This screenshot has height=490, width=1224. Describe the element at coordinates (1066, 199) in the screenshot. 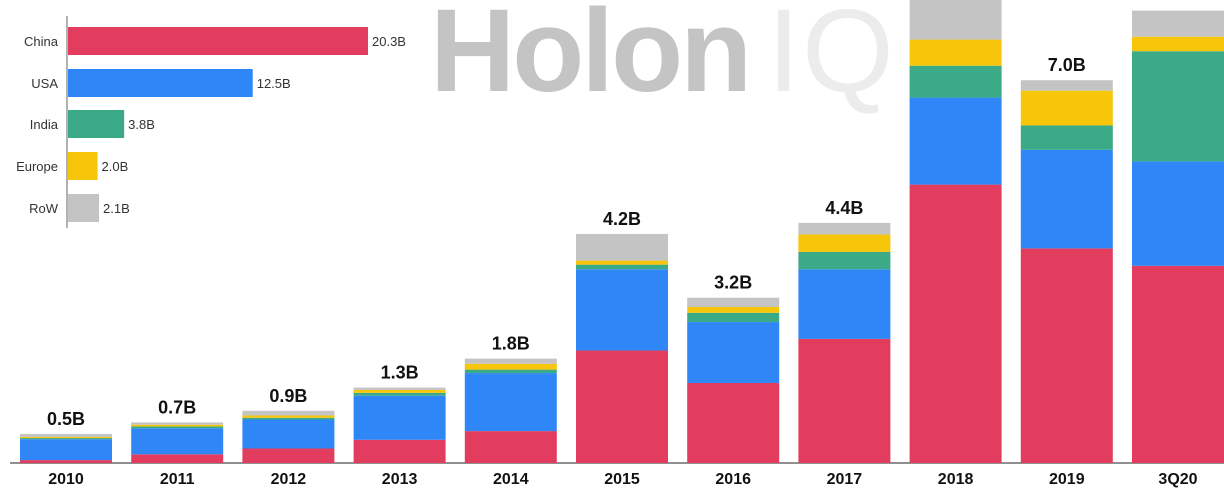

I see `bar-segment-usa-2019` at that location.